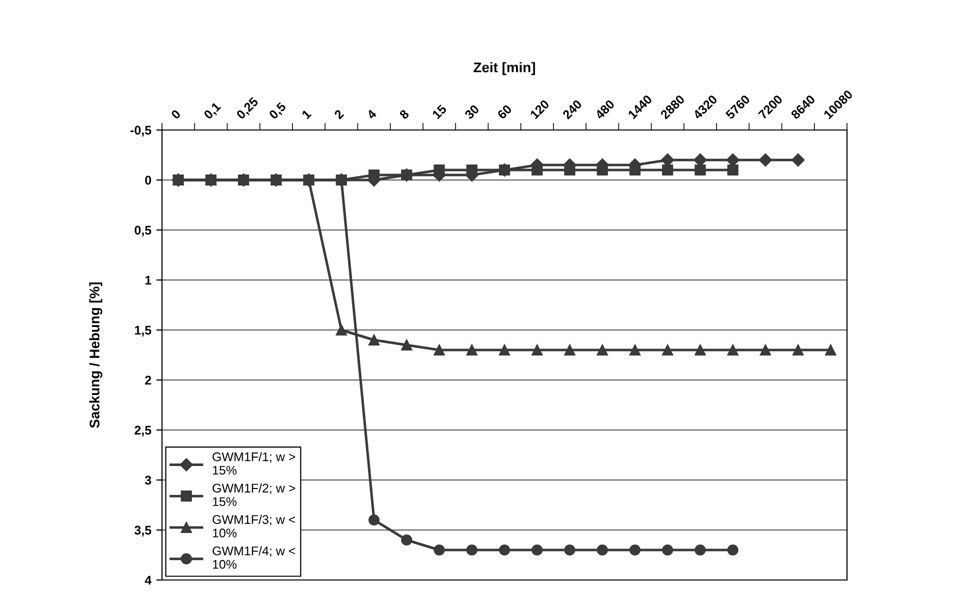  I want to click on x-tick-label: 0,1, so click(213, 111).